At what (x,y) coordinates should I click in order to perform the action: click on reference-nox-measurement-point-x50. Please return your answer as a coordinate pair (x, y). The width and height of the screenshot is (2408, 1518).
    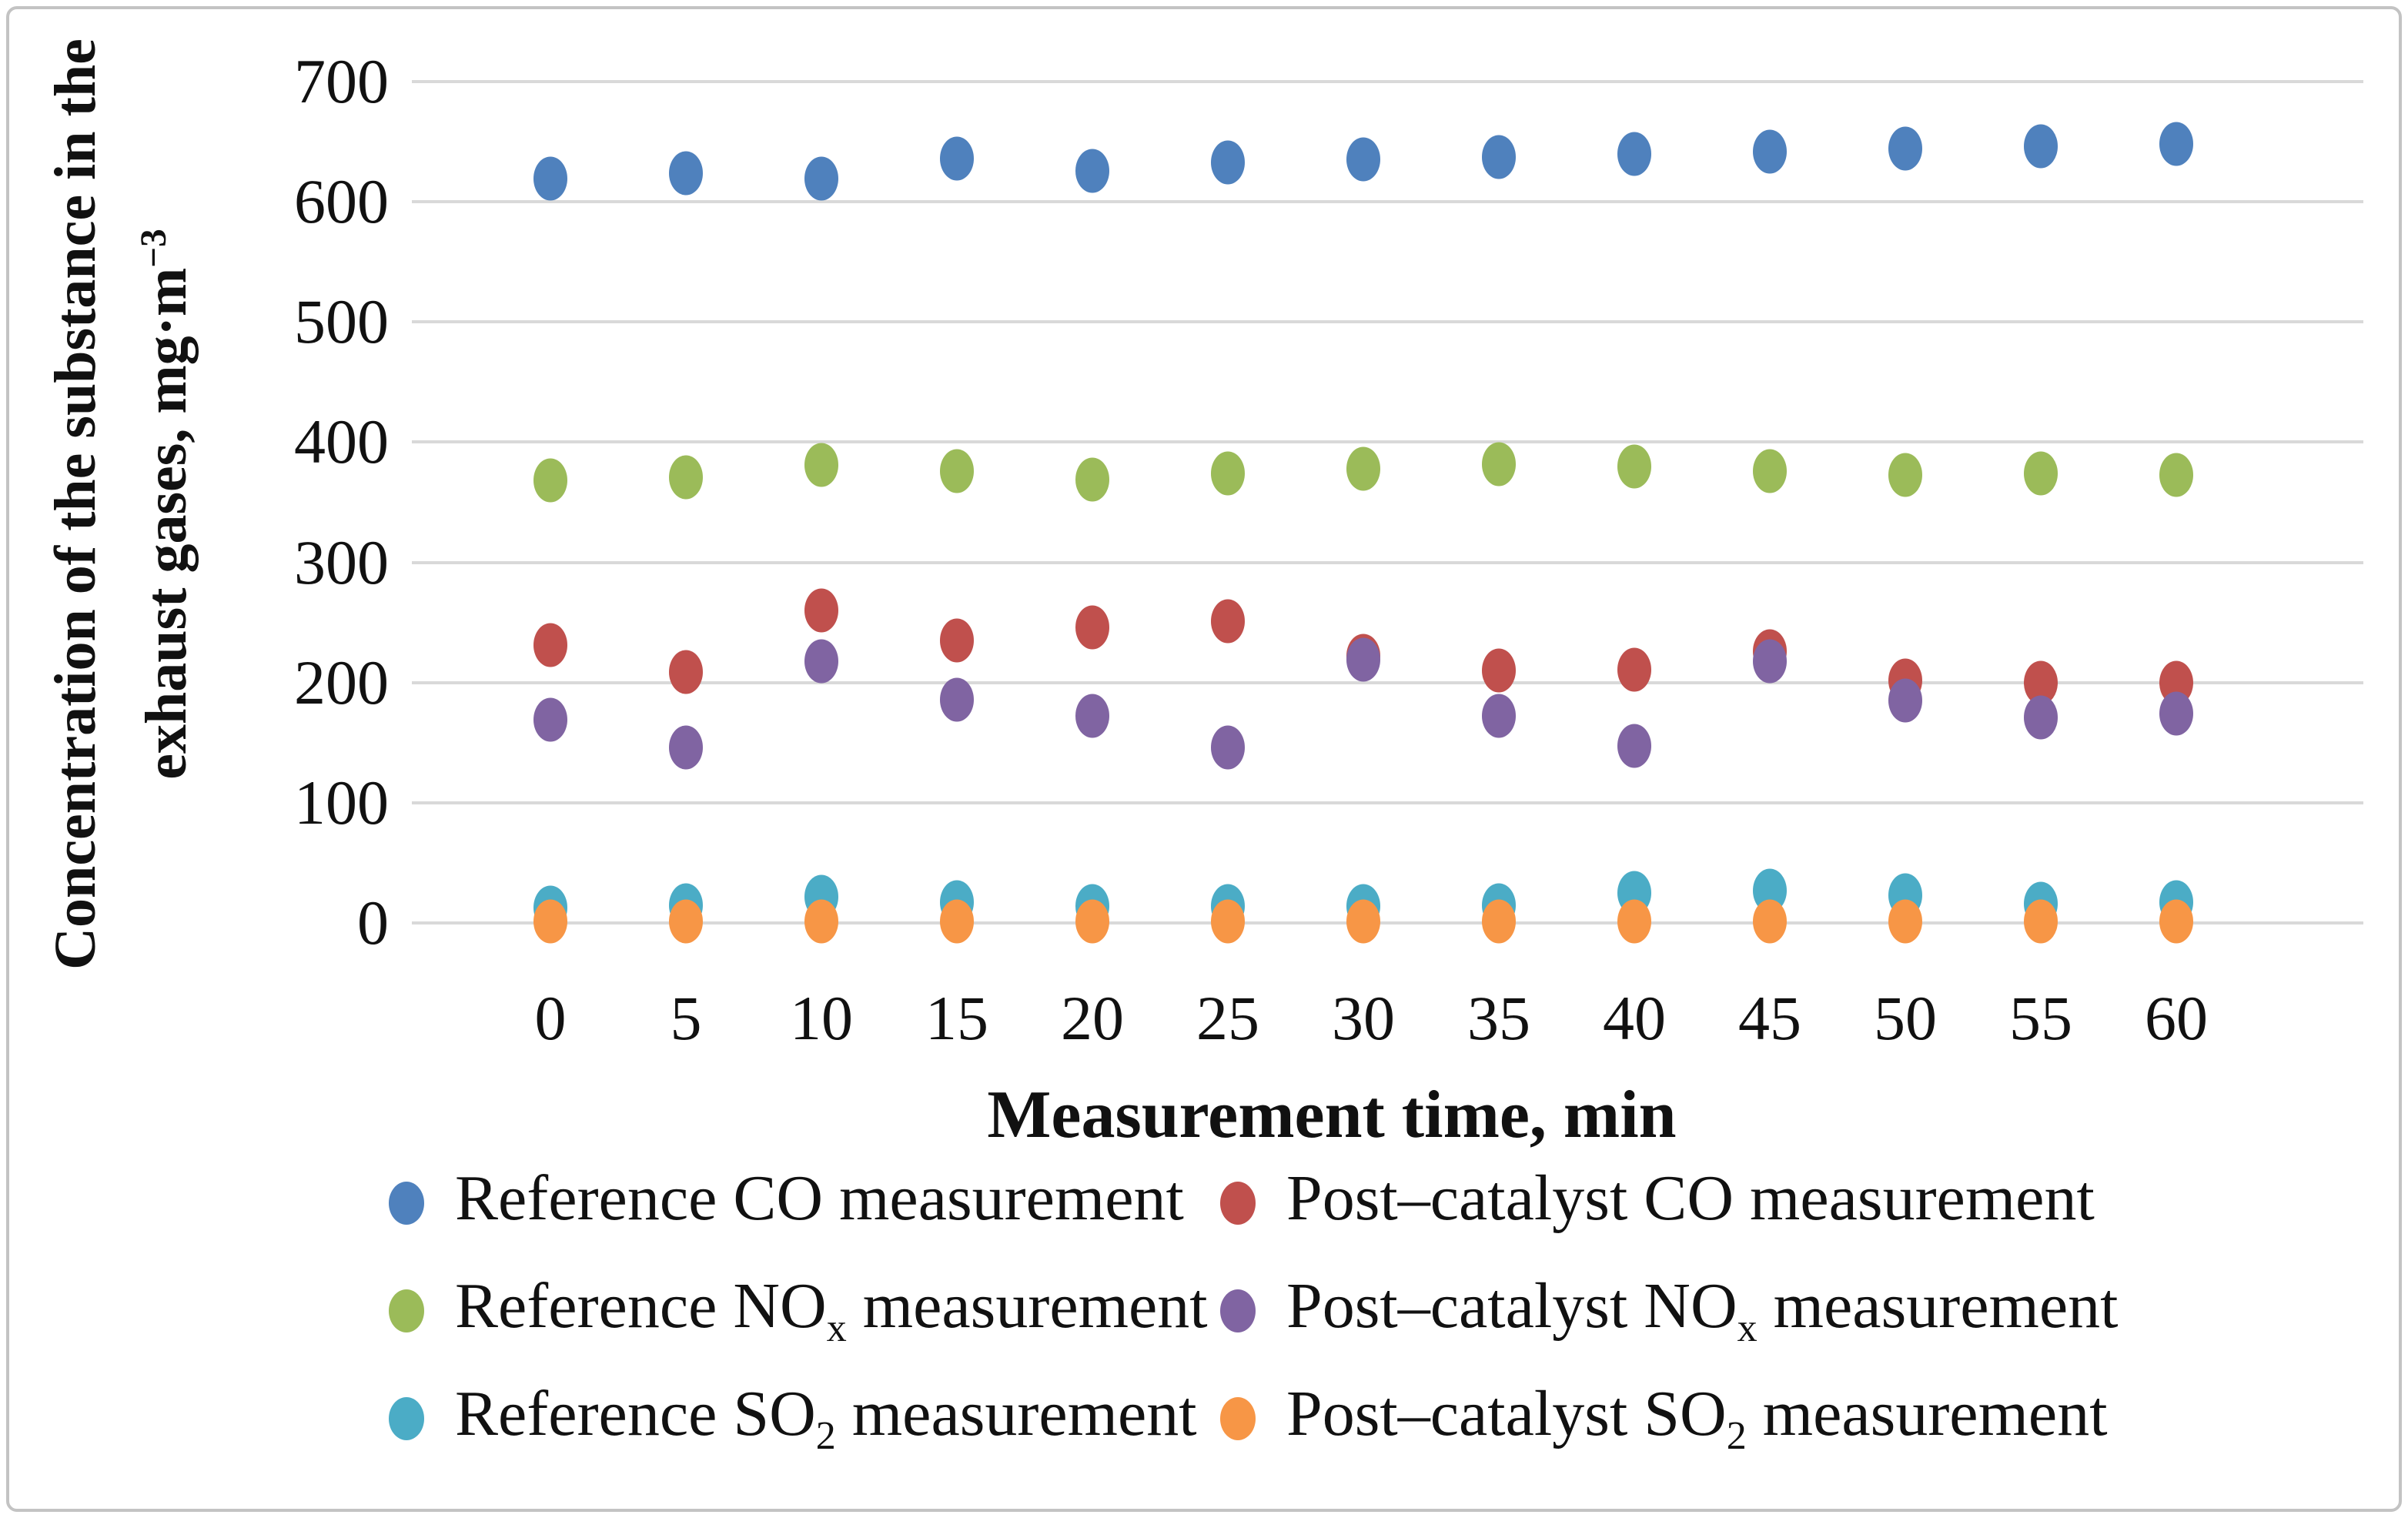
    Looking at the image, I should click on (1905, 475).